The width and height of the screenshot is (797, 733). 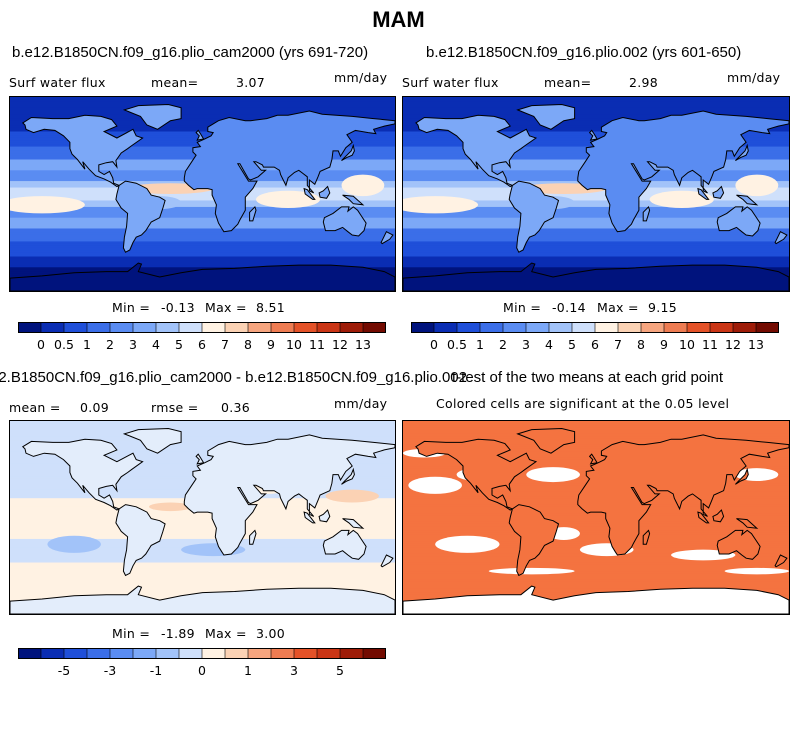 I want to click on map1-japan, so click(x=348, y=152).